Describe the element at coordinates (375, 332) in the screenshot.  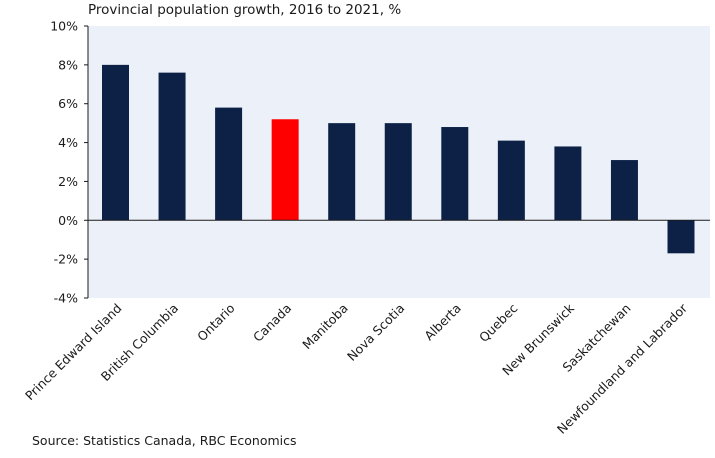
I see `x-tick-label: Nova Scotia` at that location.